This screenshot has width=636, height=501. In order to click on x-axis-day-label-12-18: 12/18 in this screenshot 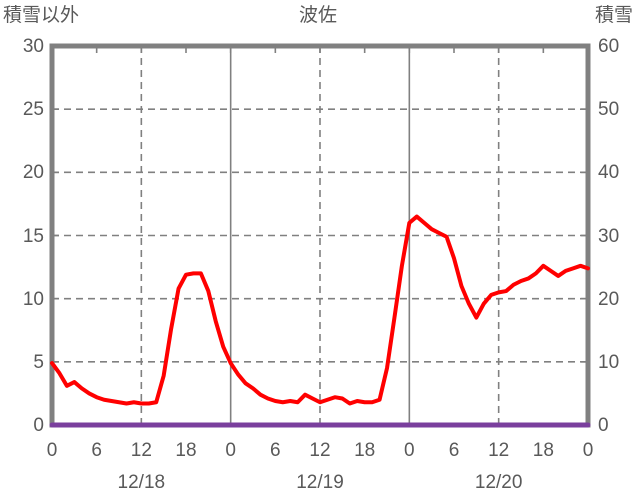, I will do `click(141, 482)`.